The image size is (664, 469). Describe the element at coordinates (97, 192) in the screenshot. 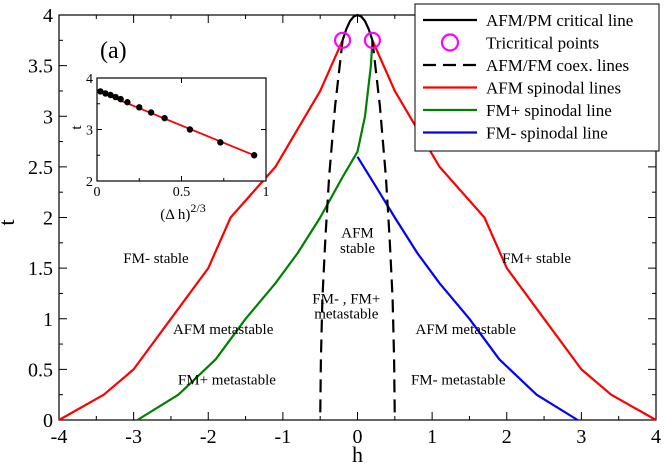

I see `inset-x-tick-label: 0` at that location.